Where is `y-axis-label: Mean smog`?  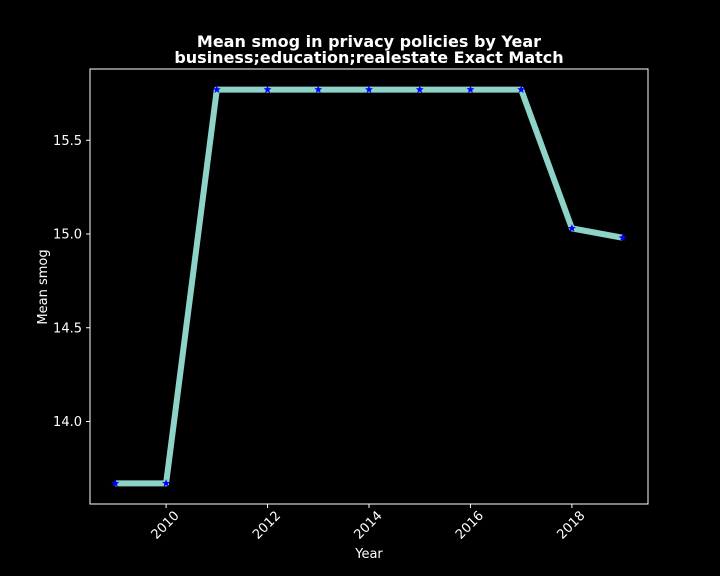 y-axis-label: Mean smog is located at coordinates (43, 286).